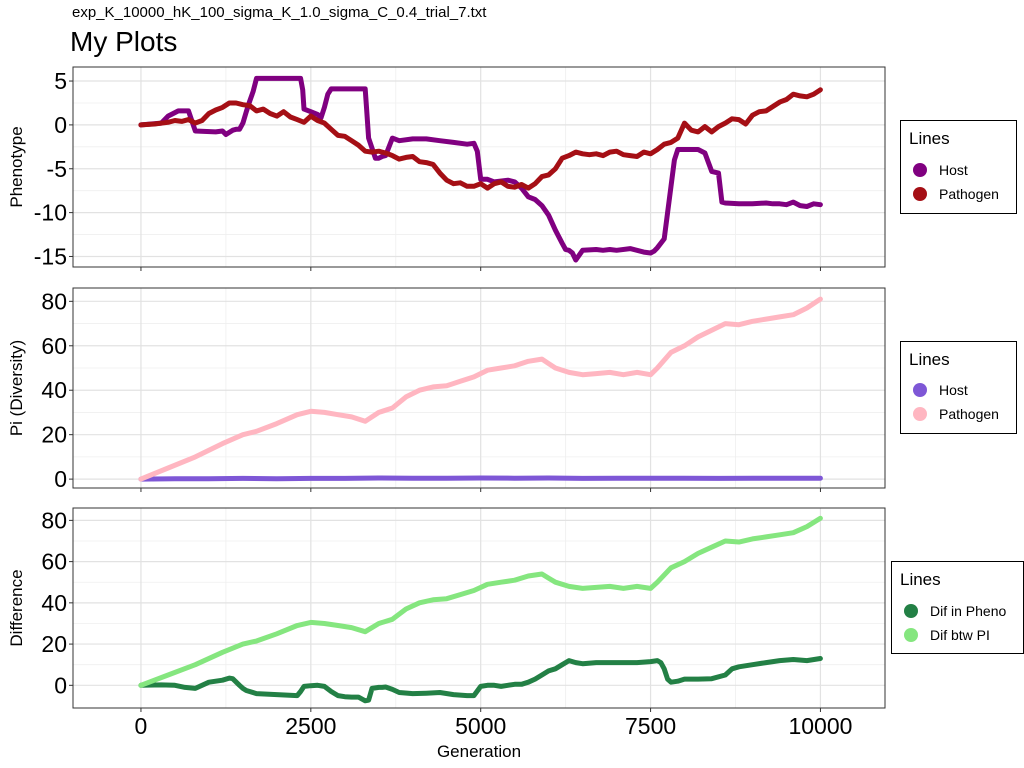  What do you see at coordinates (141, 726) in the screenshot?
I see `x-tick-label: 0` at bounding box center [141, 726].